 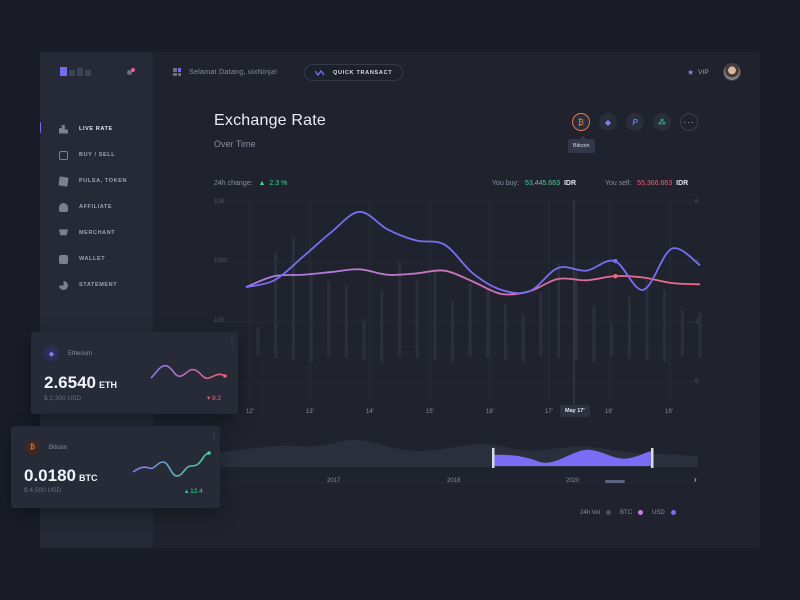 What do you see at coordinates (171, 464) in the screenshot?
I see `bitcoin-sparkline` at bounding box center [171, 464].